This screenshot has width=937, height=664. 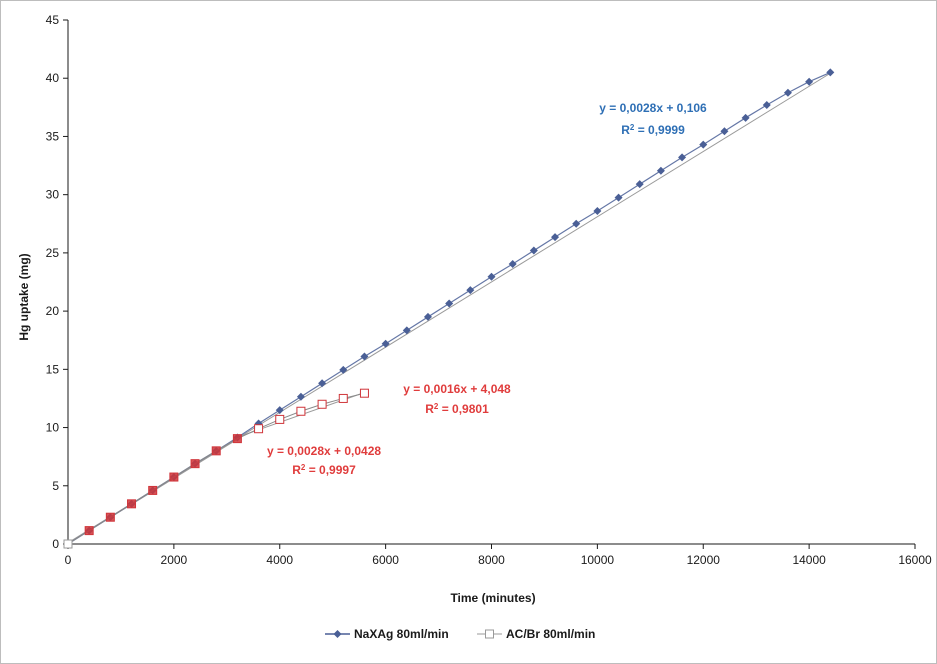 I want to click on annotation-acbr-late: y = 0,0016x + 4,048 R2 = 0,9801, so click(x=457, y=399).